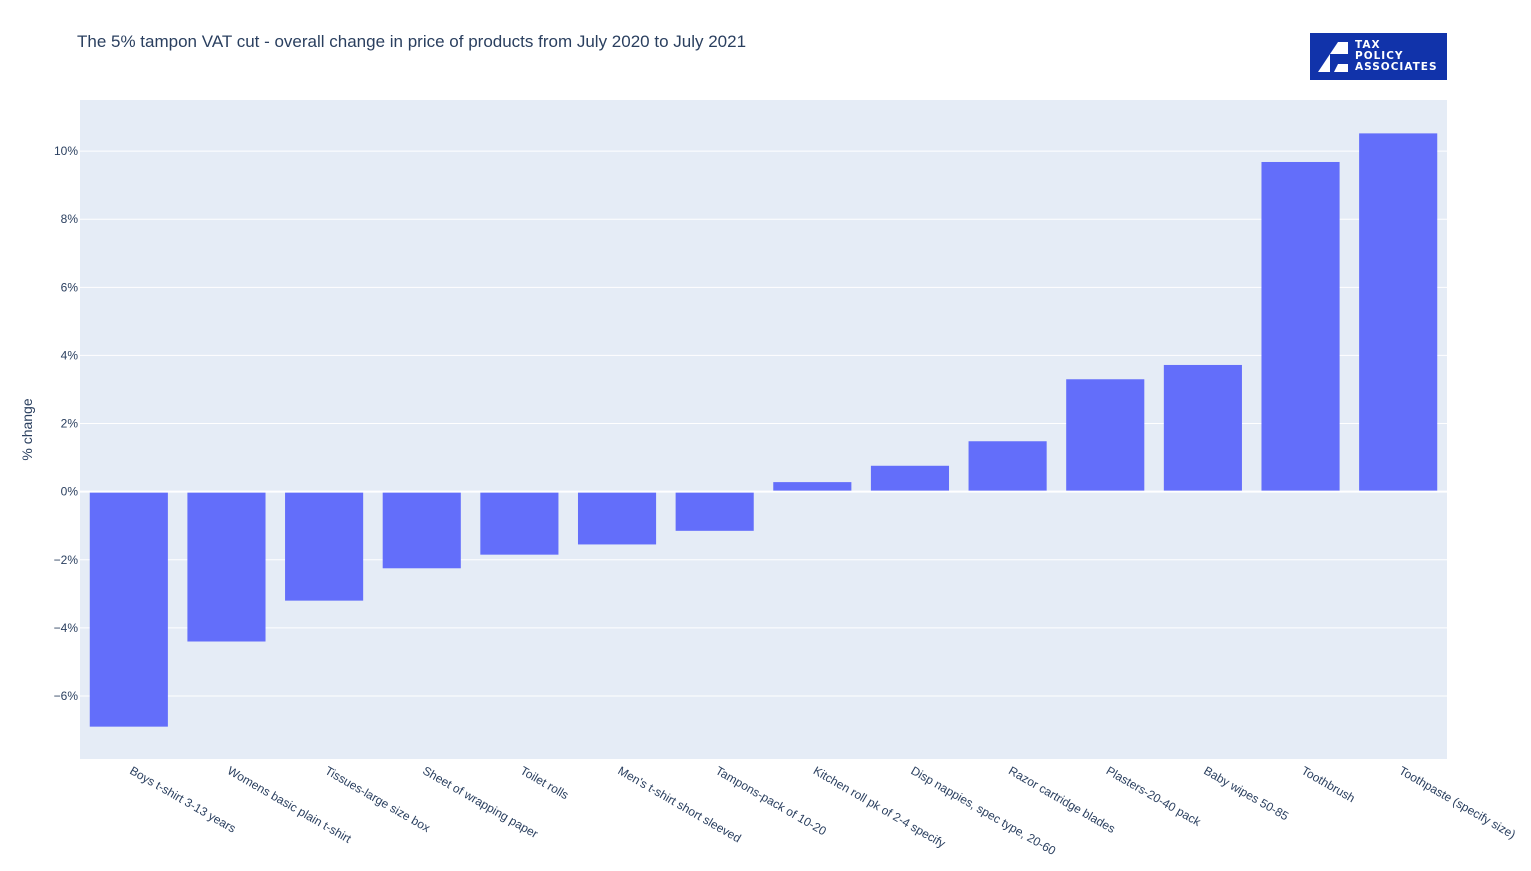 The image size is (1531, 871). I want to click on y-tick-label: 10%, so click(66, 151).